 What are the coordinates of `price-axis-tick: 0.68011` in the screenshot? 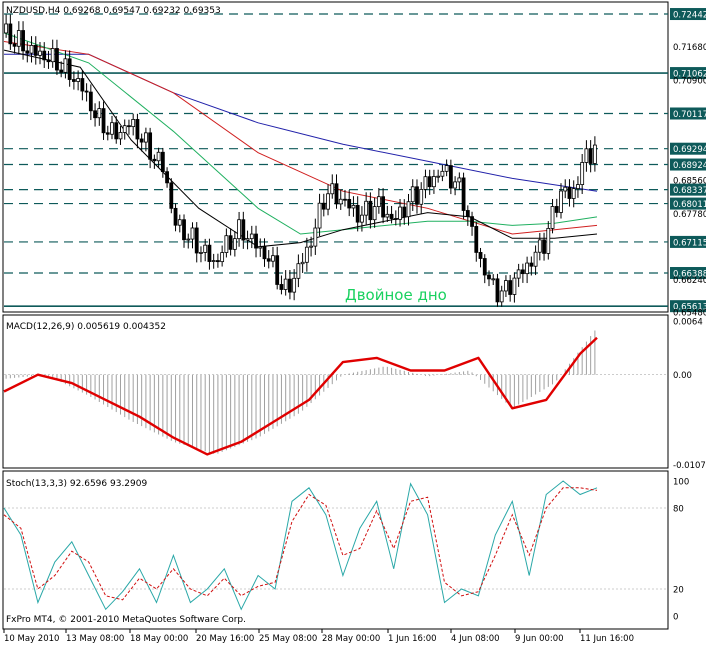 It's located at (689, 205).